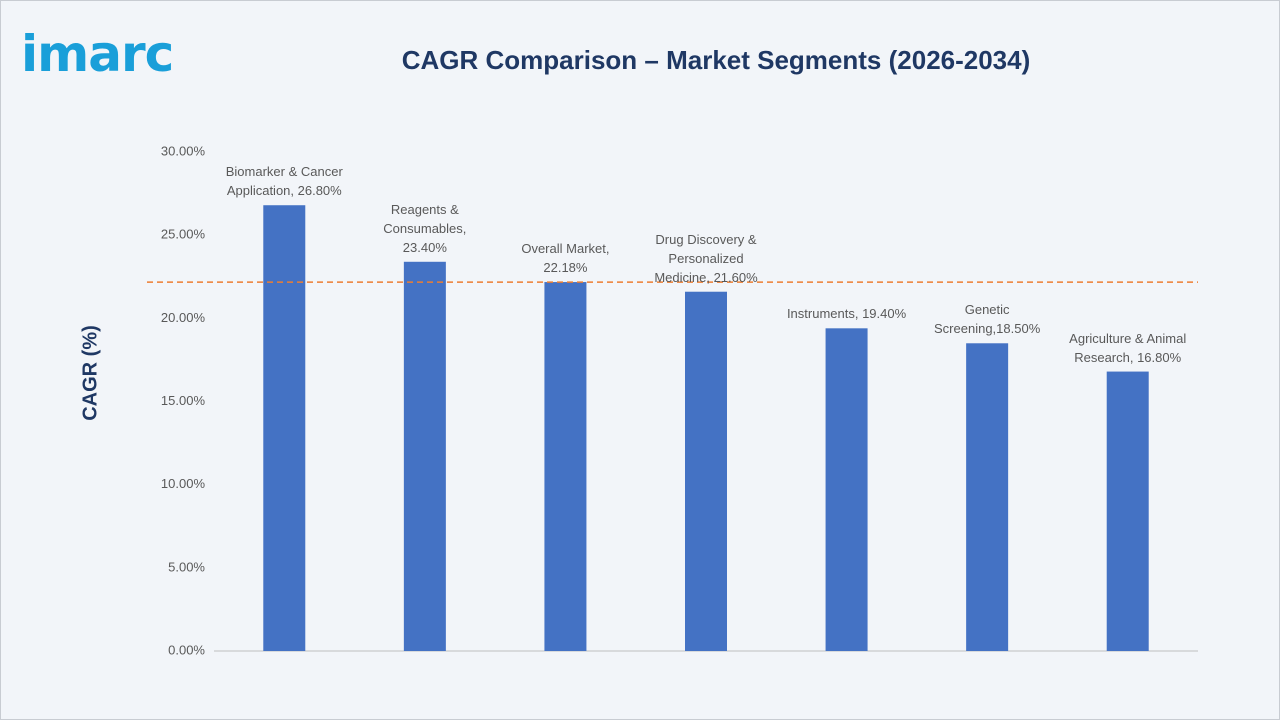 The width and height of the screenshot is (1280, 720). What do you see at coordinates (183, 150) in the screenshot?
I see `y-tick-label: 30.00%` at bounding box center [183, 150].